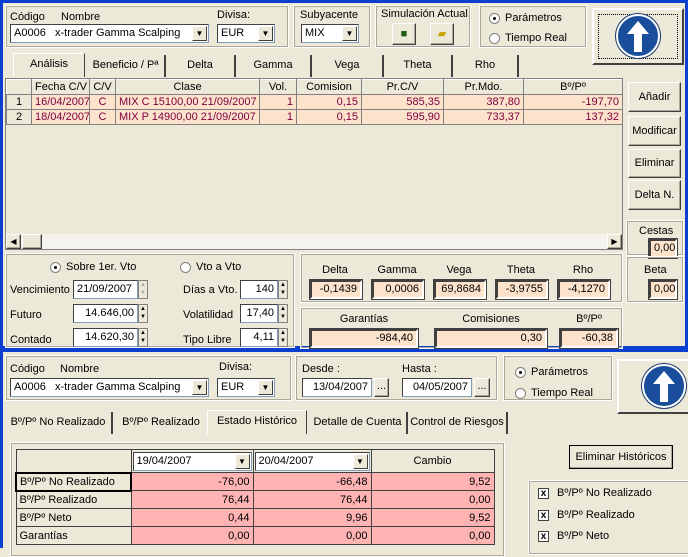 The width and height of the screenshot is (688, 557). I want to click on check-realizado: x Bº/Pº Realizado, so click(586, 515).